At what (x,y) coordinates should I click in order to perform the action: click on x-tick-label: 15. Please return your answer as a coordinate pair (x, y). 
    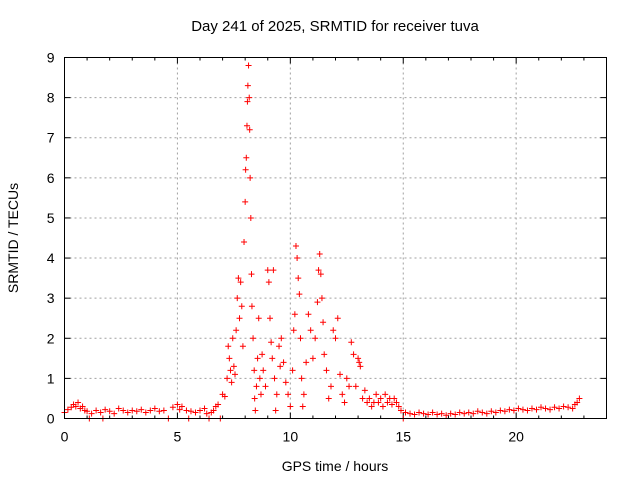
    Looking at the image, I should click on (403, 437).